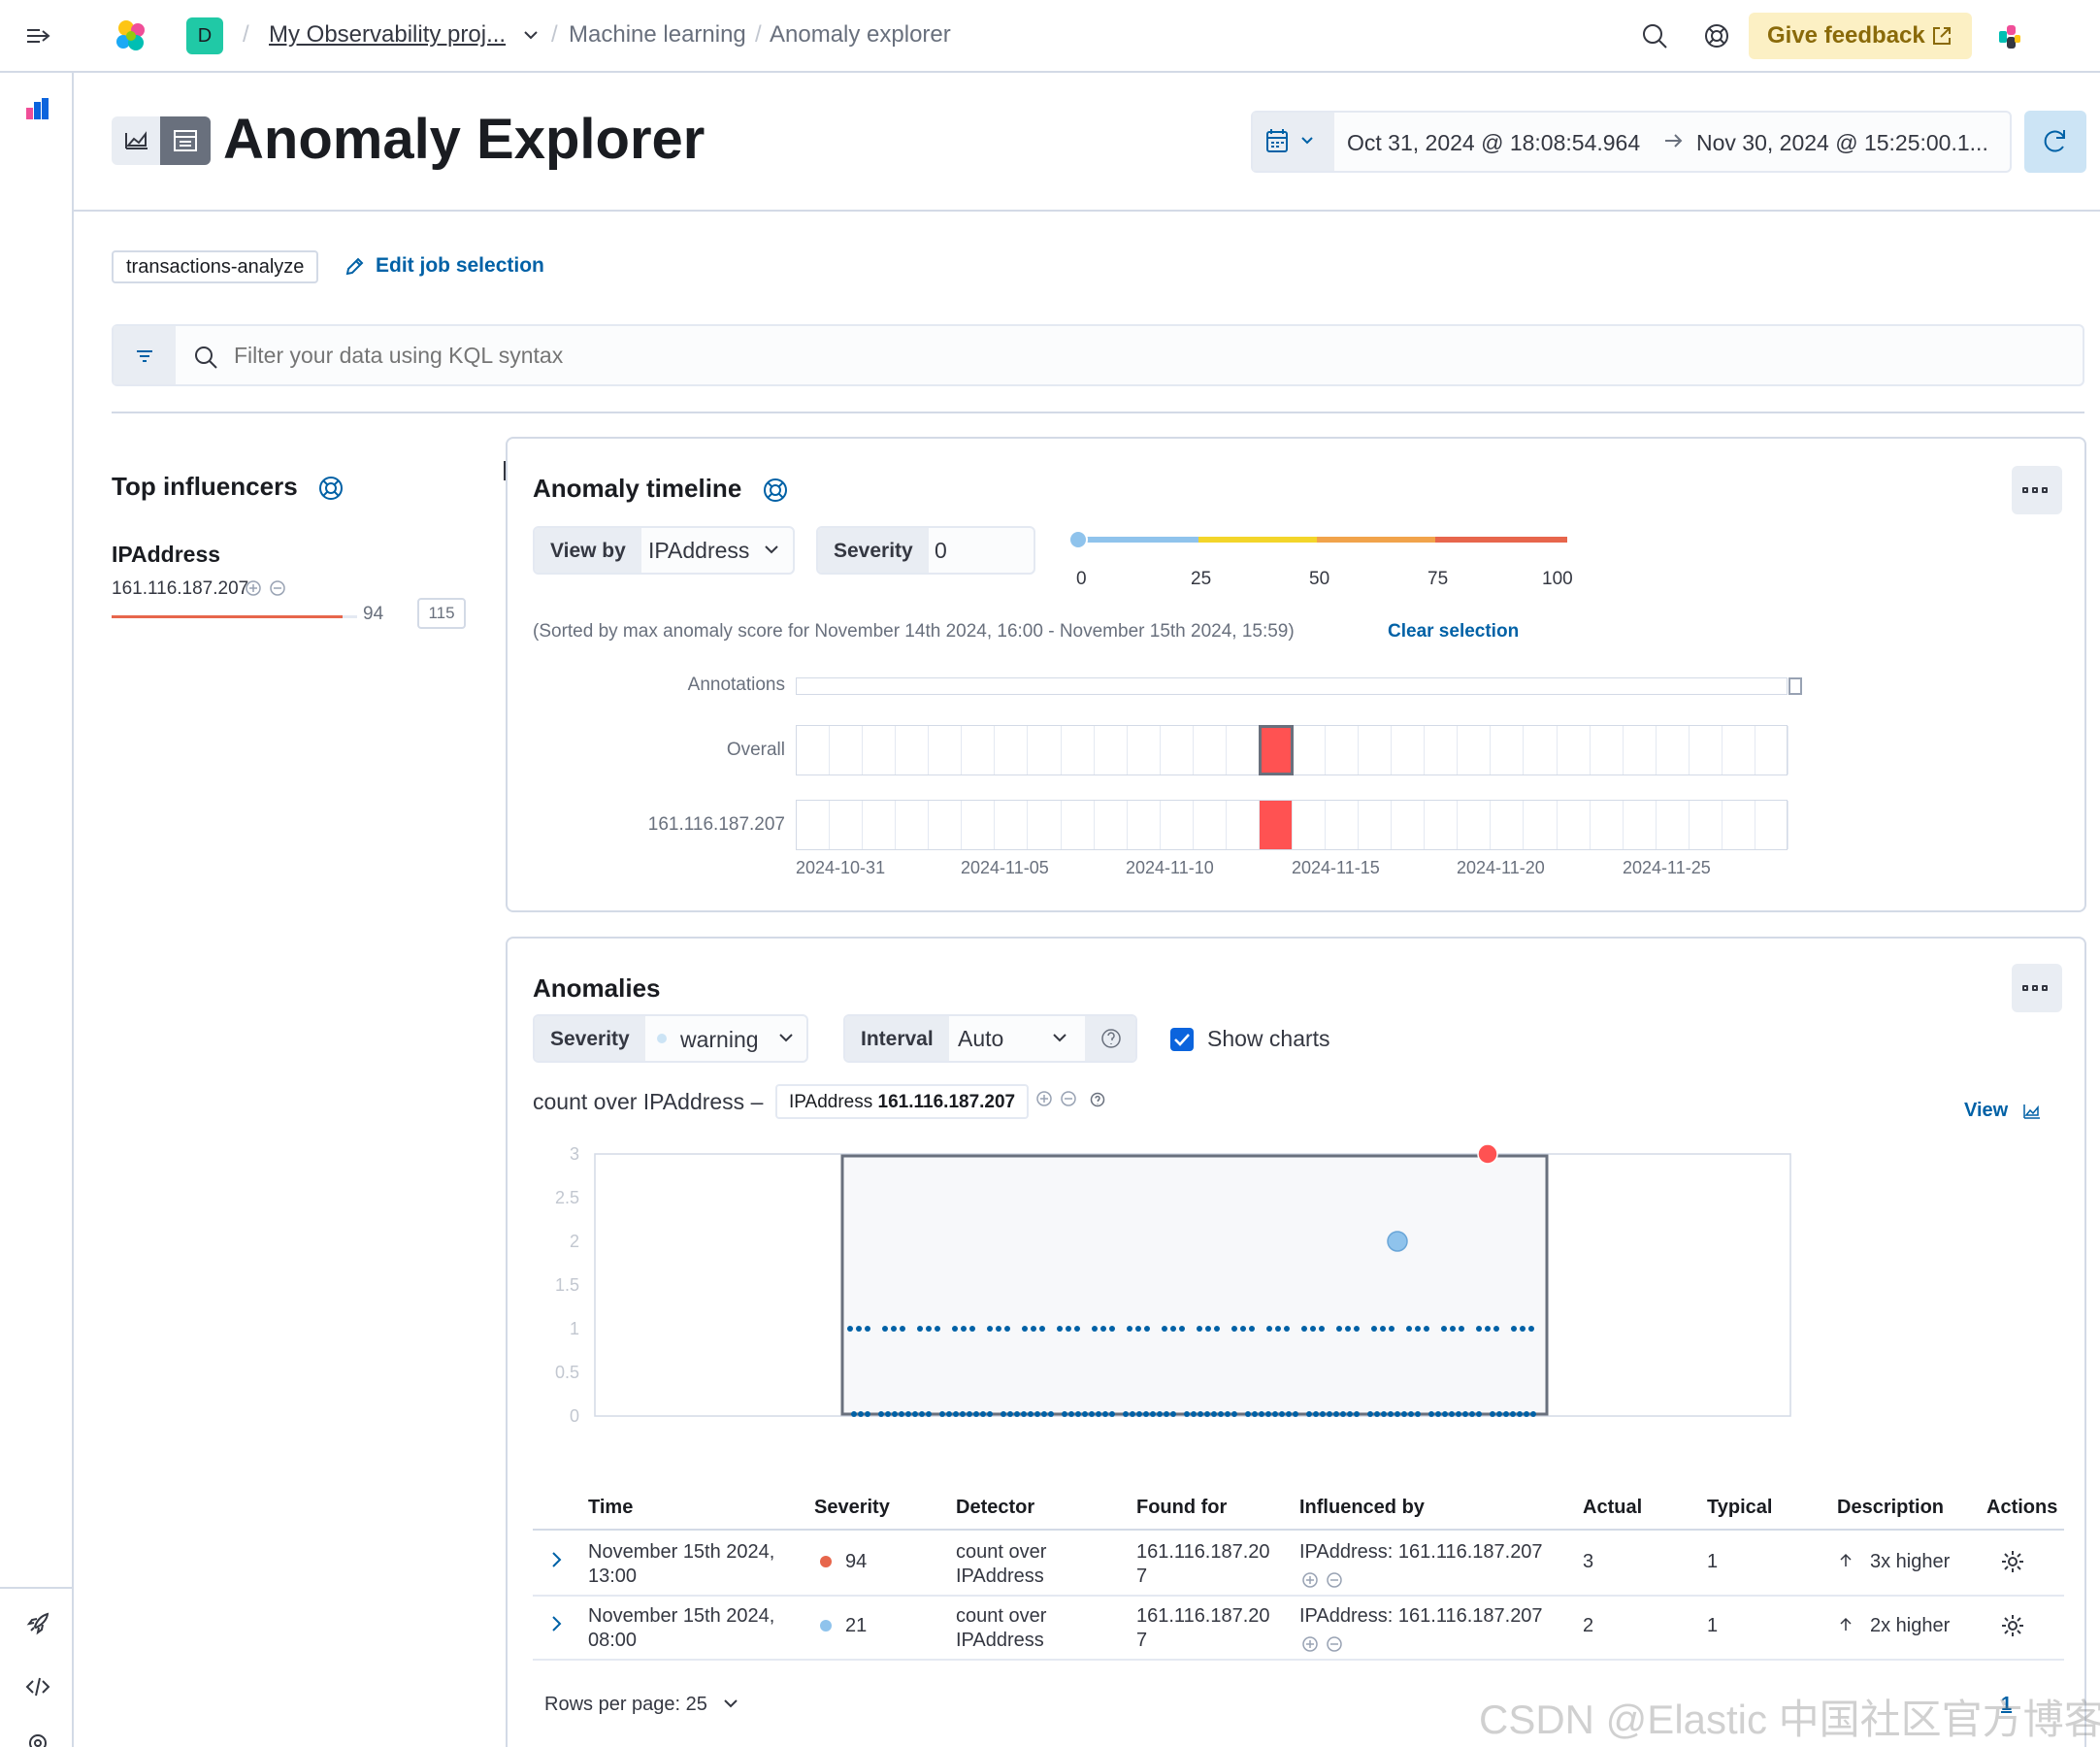 Image resolution: width=2100 pixels, height=1747 pixels. Describe the element at coordinates (657, 34) in the screenshot. I see `breadcrumb-ml: Machine learning` at that location.